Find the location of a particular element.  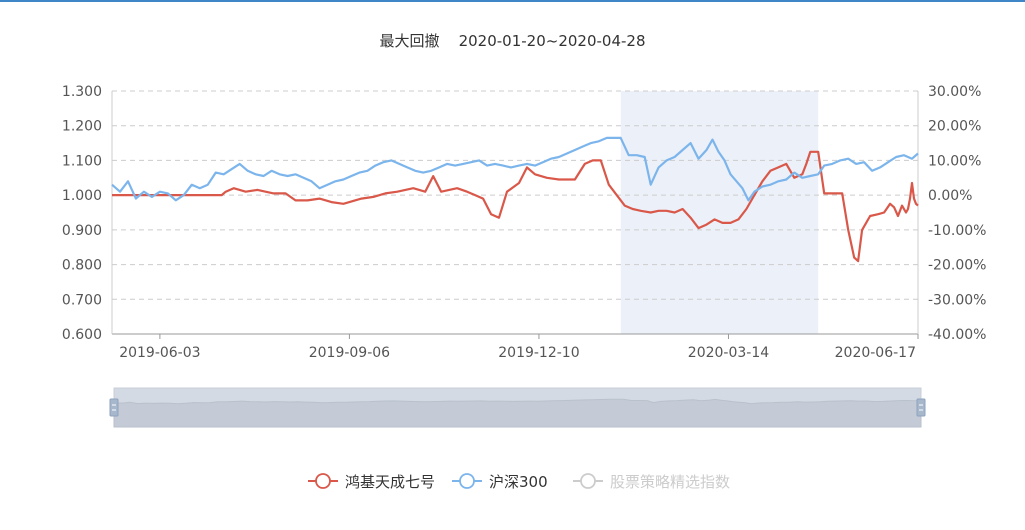

y-left-tick-label: 0.700 is located at coordinates (82, 300).